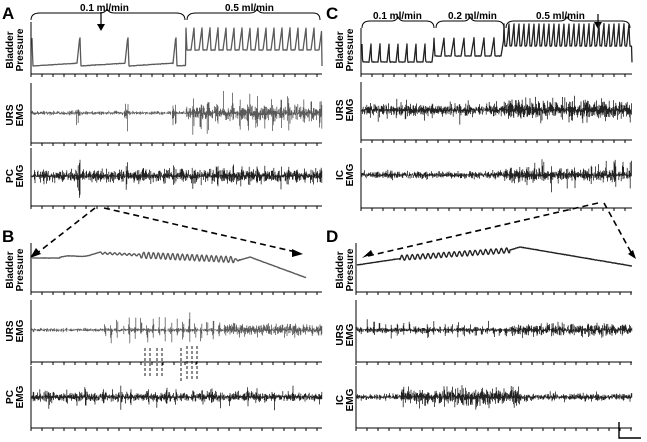  Describe the element at coordinates (340, 400) in the screenshot. I see `ylabel-d3-l1: IC` at that location.